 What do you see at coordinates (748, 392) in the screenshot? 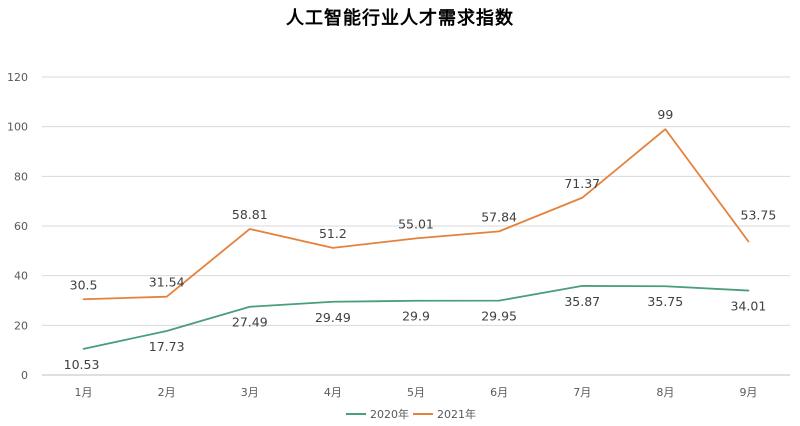
I see `x-tick-label: 9月` at bounding box center [748, 392].